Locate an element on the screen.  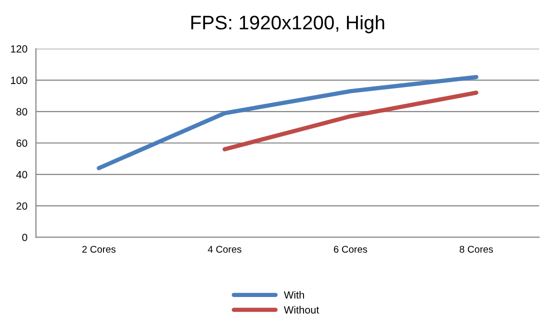
x-tick-label: 2 Cores is located at coordinates (99, 249).